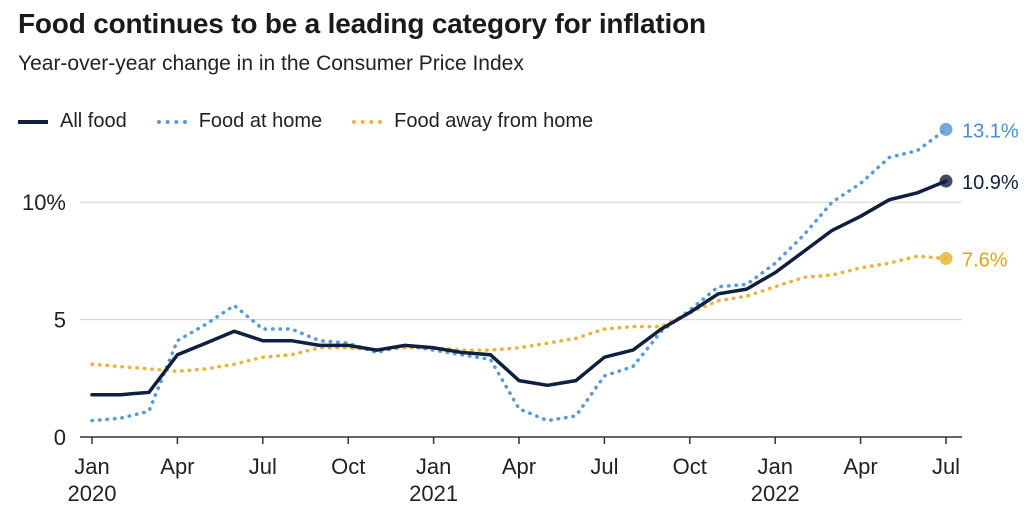 The image size is (1024, 522). What do you see at coordinates (946, 259) in the screenshot?
I see `end-dot-food-away` at bounding box center [946, 259].